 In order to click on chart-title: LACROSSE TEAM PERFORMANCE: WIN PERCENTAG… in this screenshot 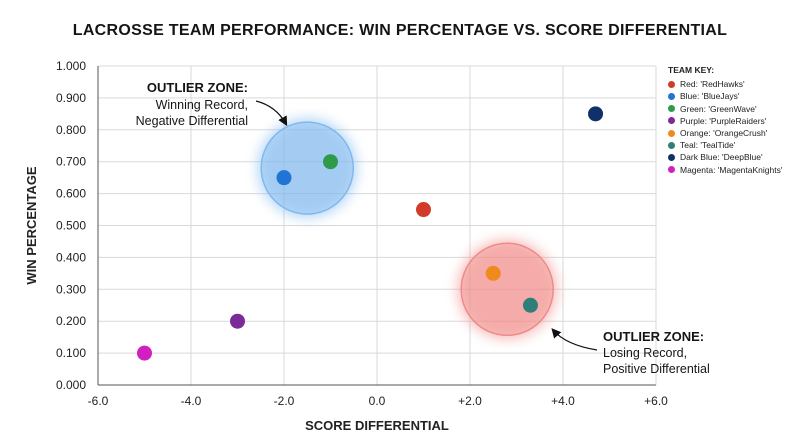, I will do `click(400, 30)`.